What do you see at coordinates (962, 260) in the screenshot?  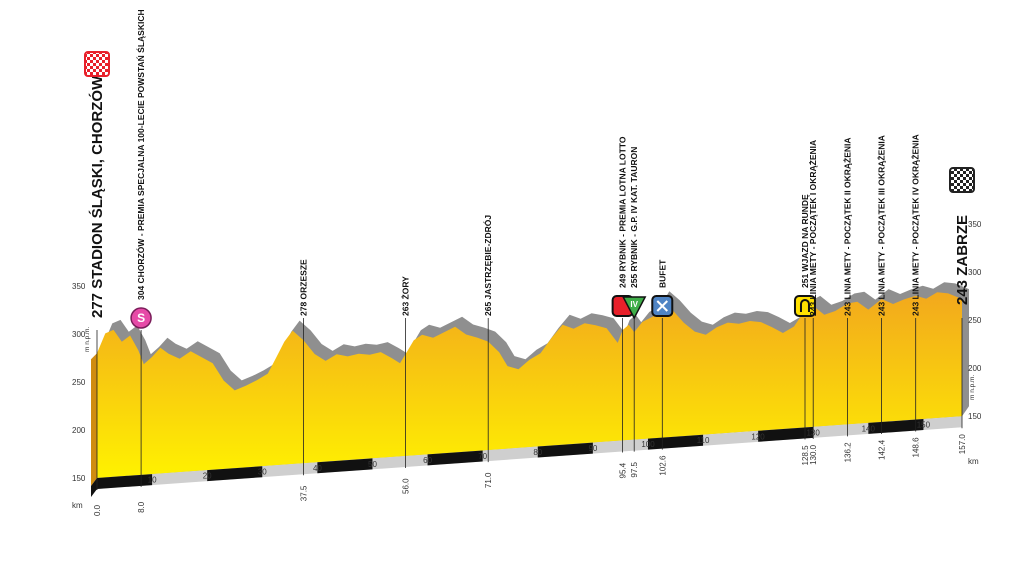 I see `waypoint-label: 243 ZABRZE` at bounding box center [962, 260].